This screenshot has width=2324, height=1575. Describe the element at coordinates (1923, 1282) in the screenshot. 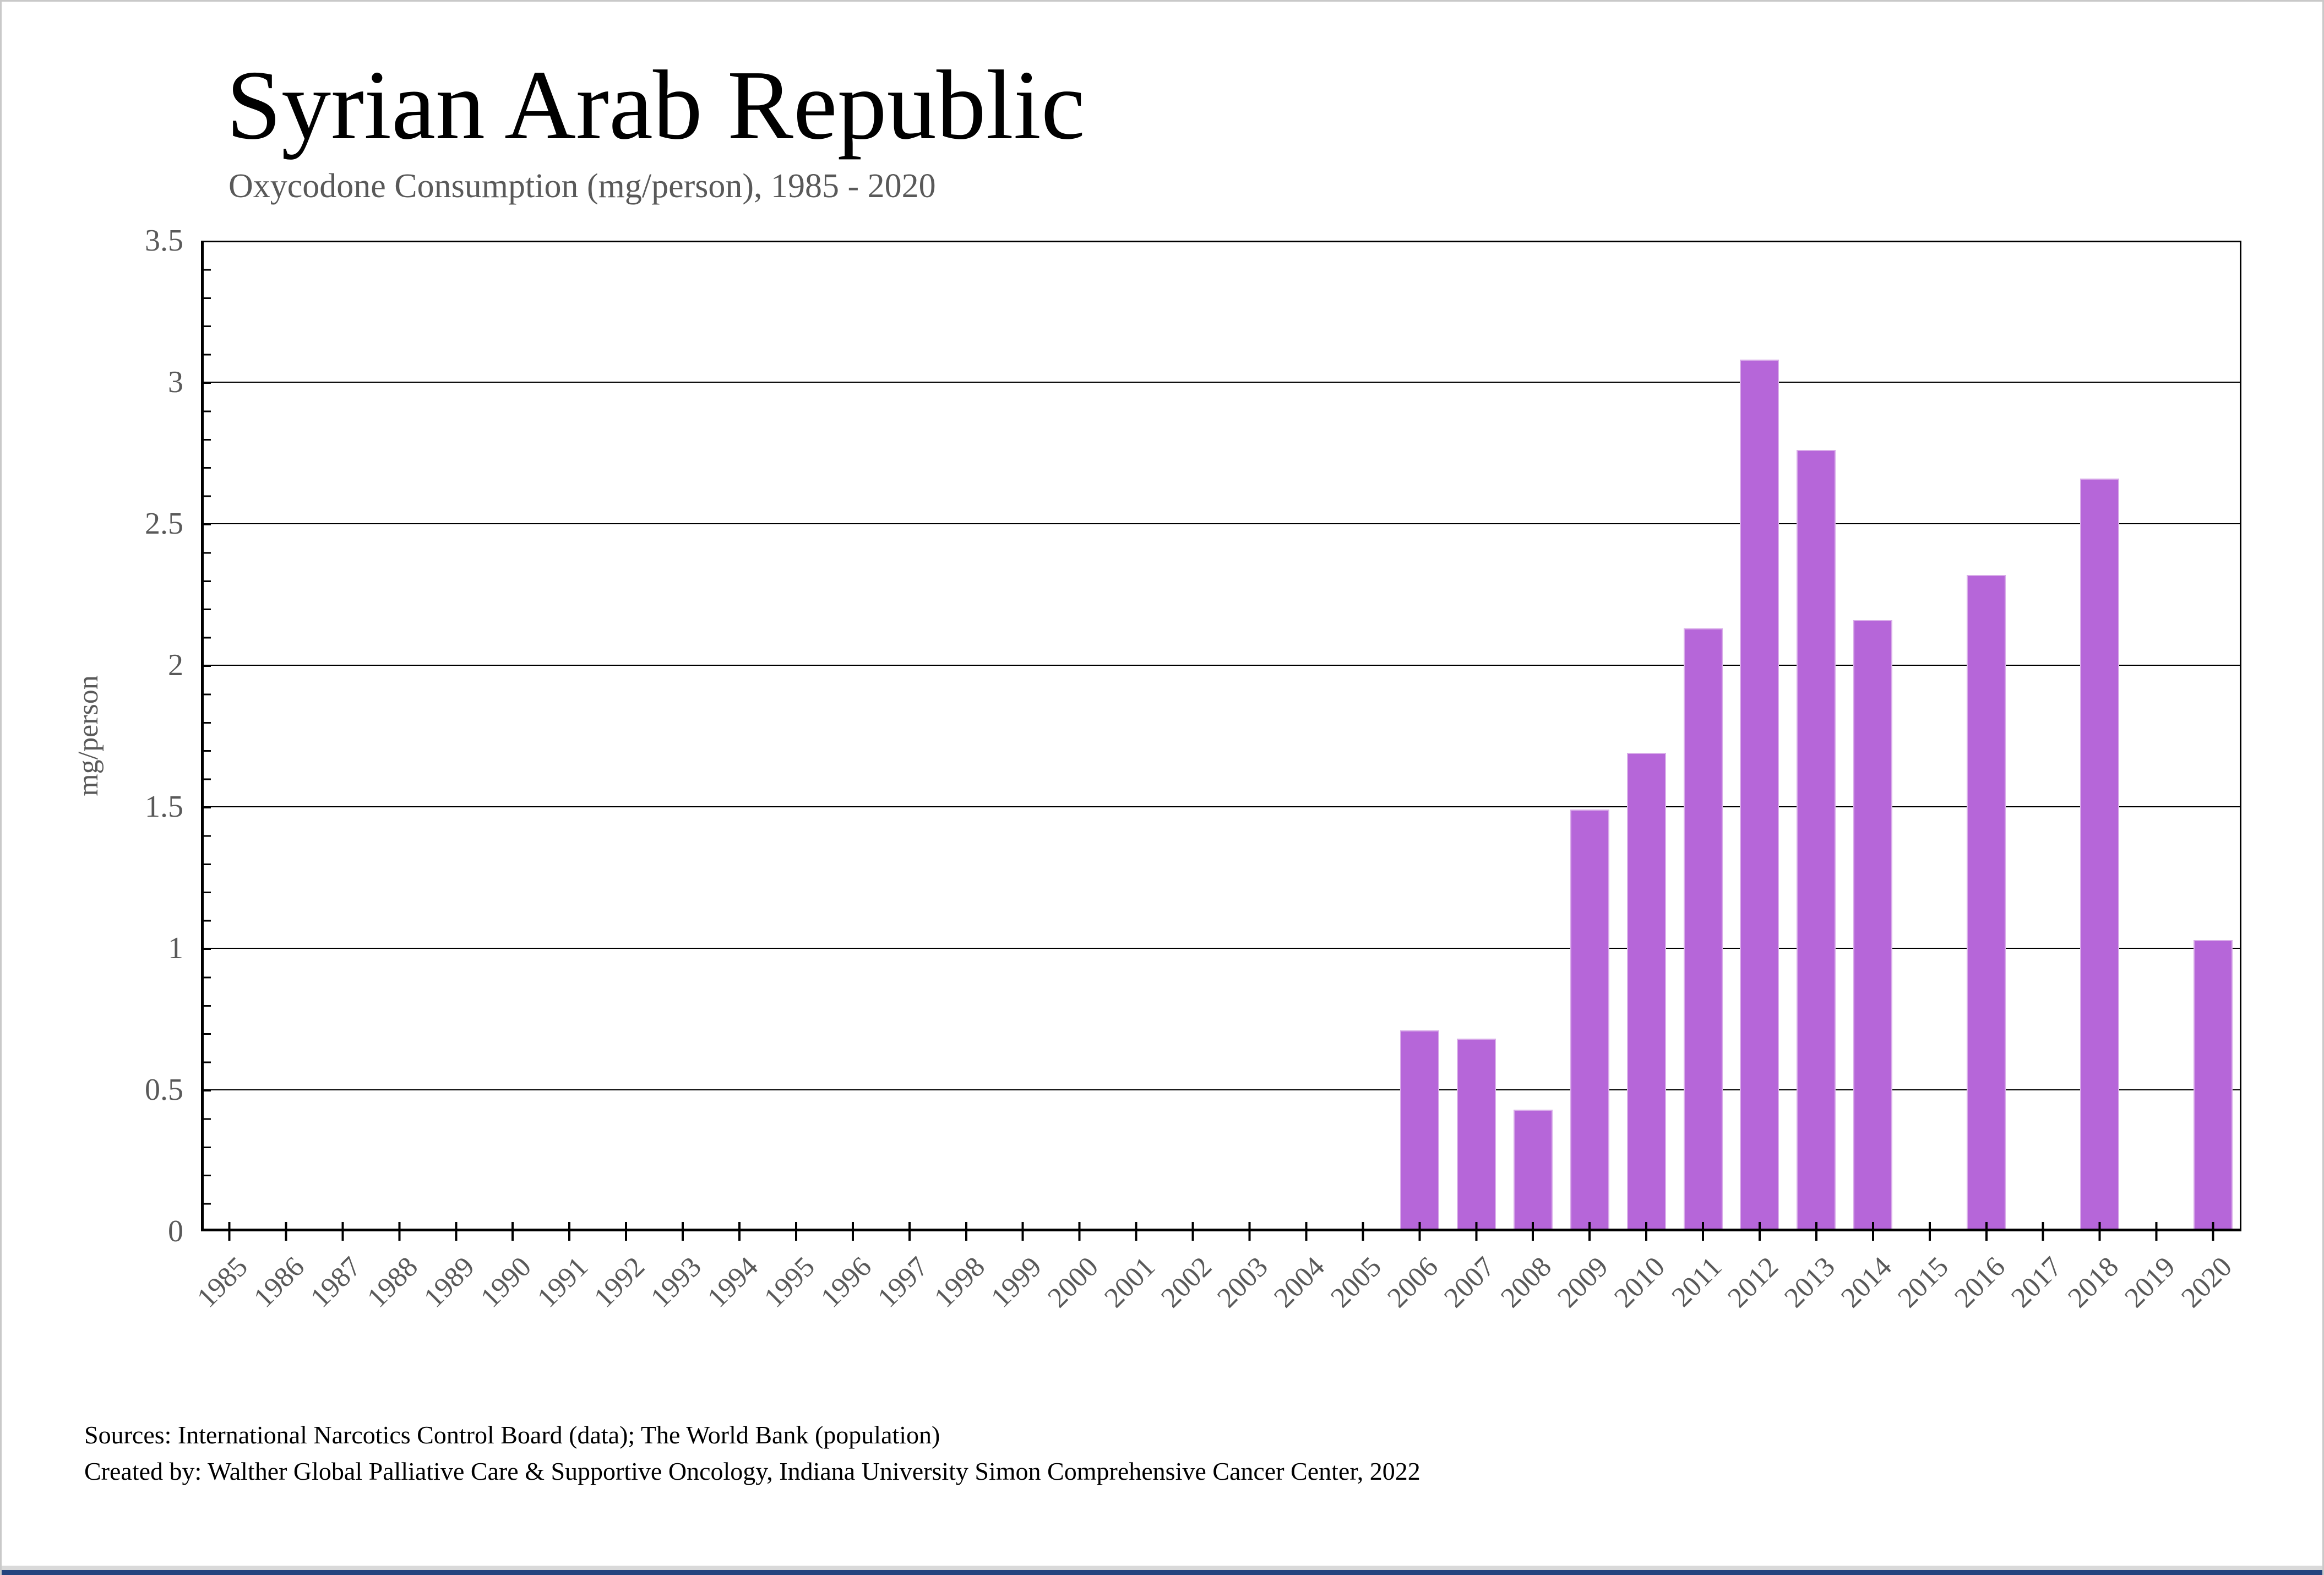

I see `x-tick-label-2015: 2015` at that location.